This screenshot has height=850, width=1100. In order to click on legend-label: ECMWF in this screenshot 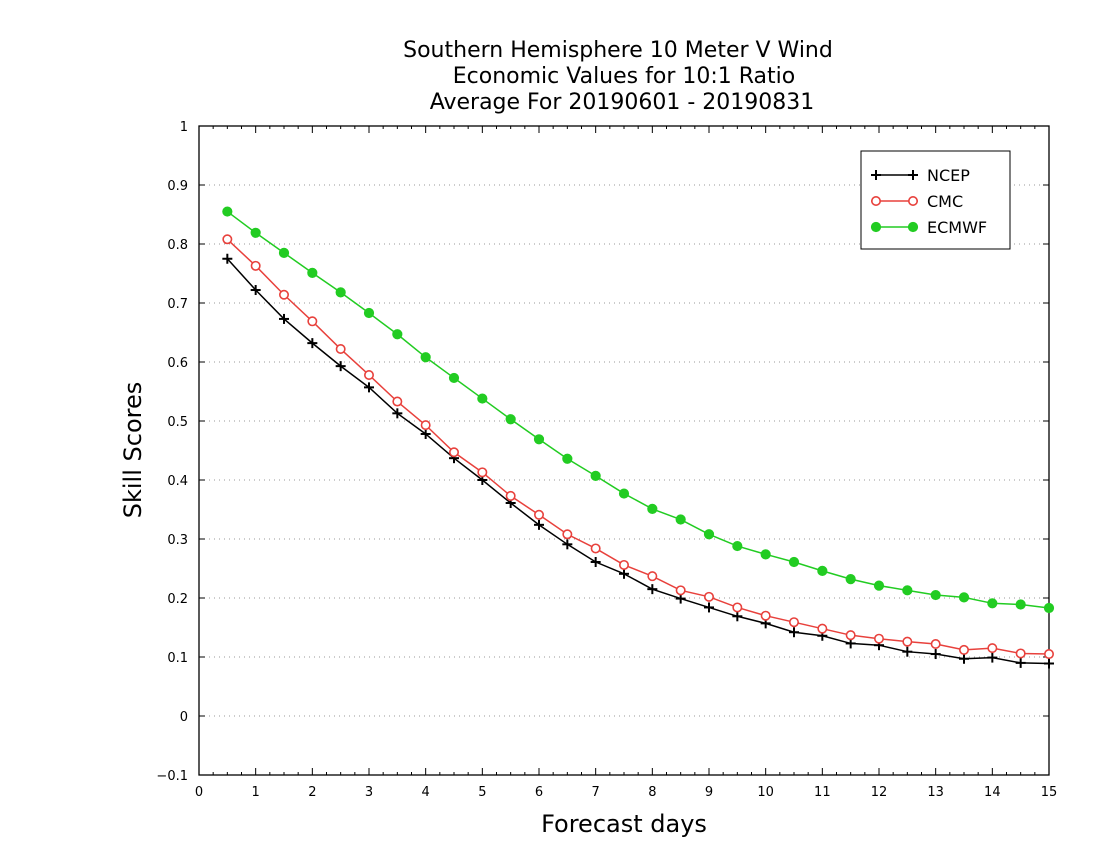, I will do `click(957, 227)`.